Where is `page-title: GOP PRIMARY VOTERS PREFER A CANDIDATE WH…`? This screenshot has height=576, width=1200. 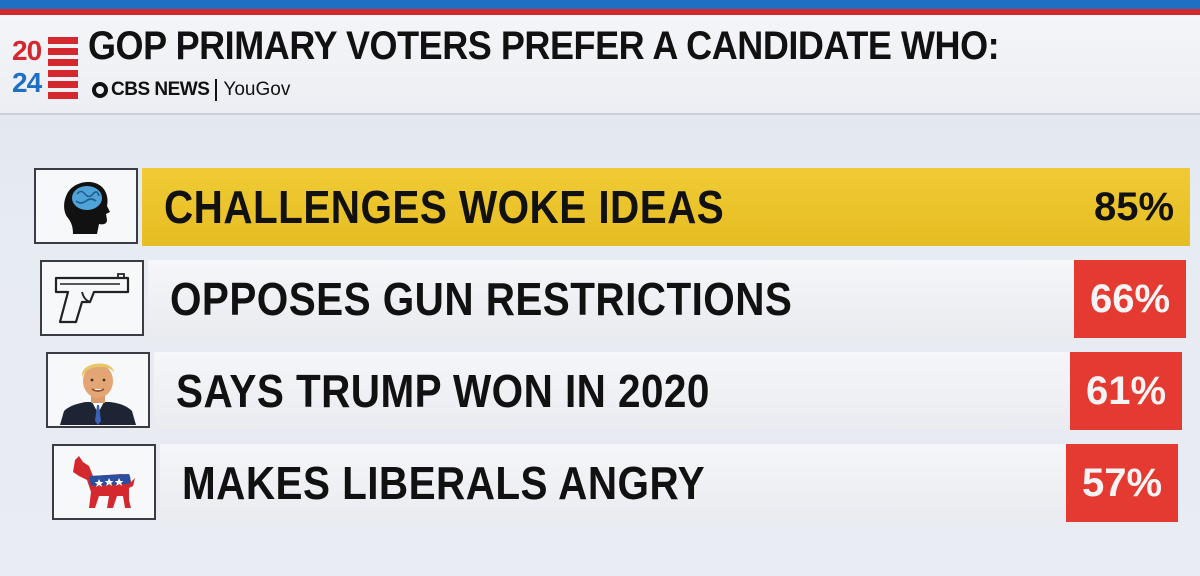 page-title: GOP PRIMARY VOTERS PREFER A CANDIDATE WH… is located at coordinates (544, 46).